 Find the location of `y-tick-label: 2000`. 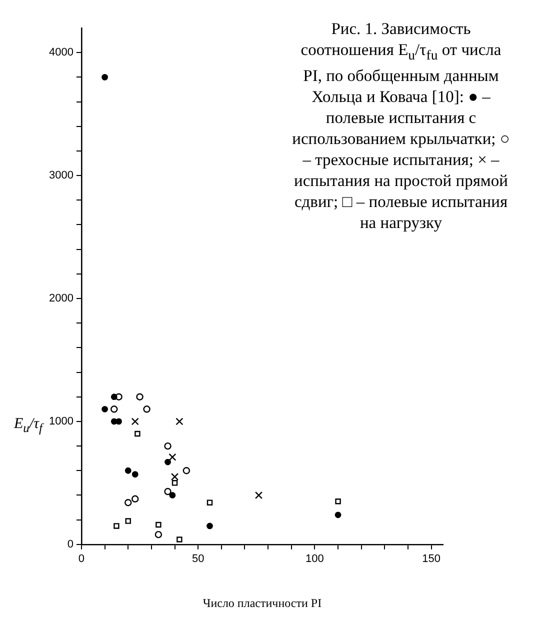

y-tick-label: 2000 is located at coordinates (61, 298).